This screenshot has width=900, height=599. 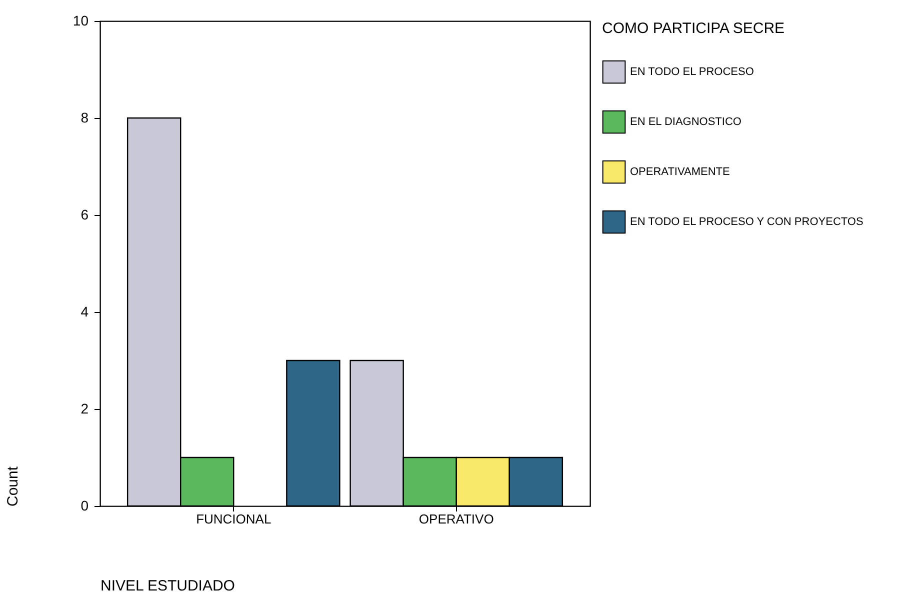 I want to click on x-tick-label: OPERATIVO, so click(x=456, y=519).